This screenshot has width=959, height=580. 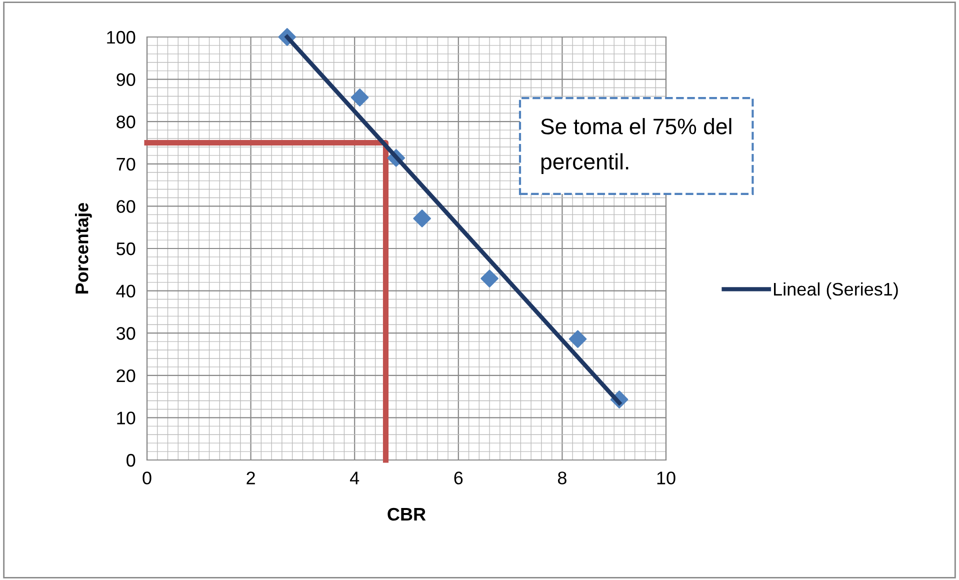 I want to click on y-tick-label: 30, so click(x=126, y=333).